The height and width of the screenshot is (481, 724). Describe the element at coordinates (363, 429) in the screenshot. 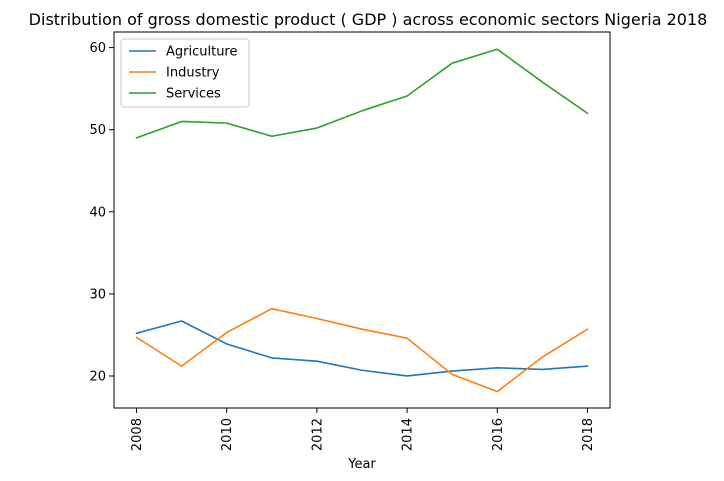

I see `x-axis: 2008 2010 2012 2014 2016 2018` at that location.